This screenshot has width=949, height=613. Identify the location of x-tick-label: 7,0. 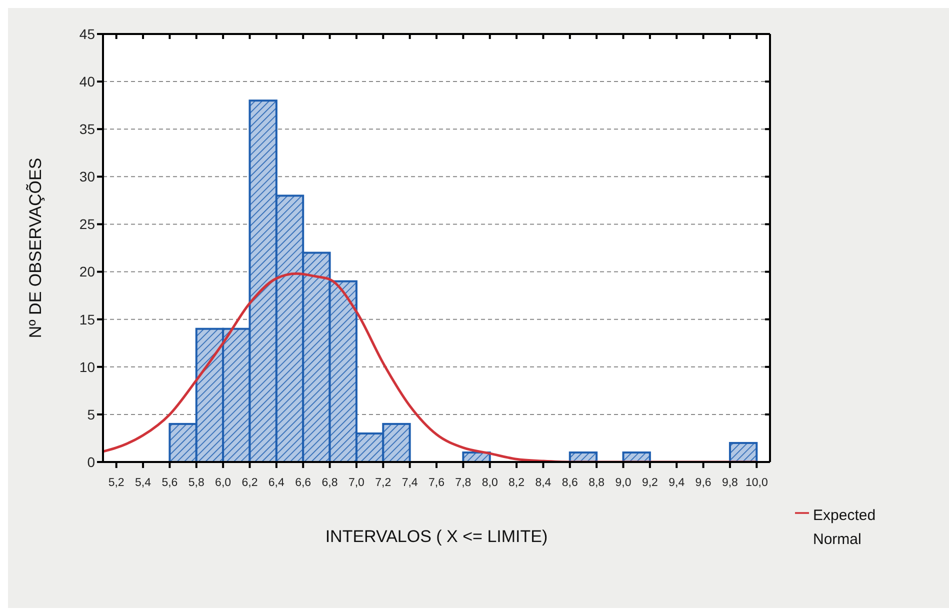
(356, 483).